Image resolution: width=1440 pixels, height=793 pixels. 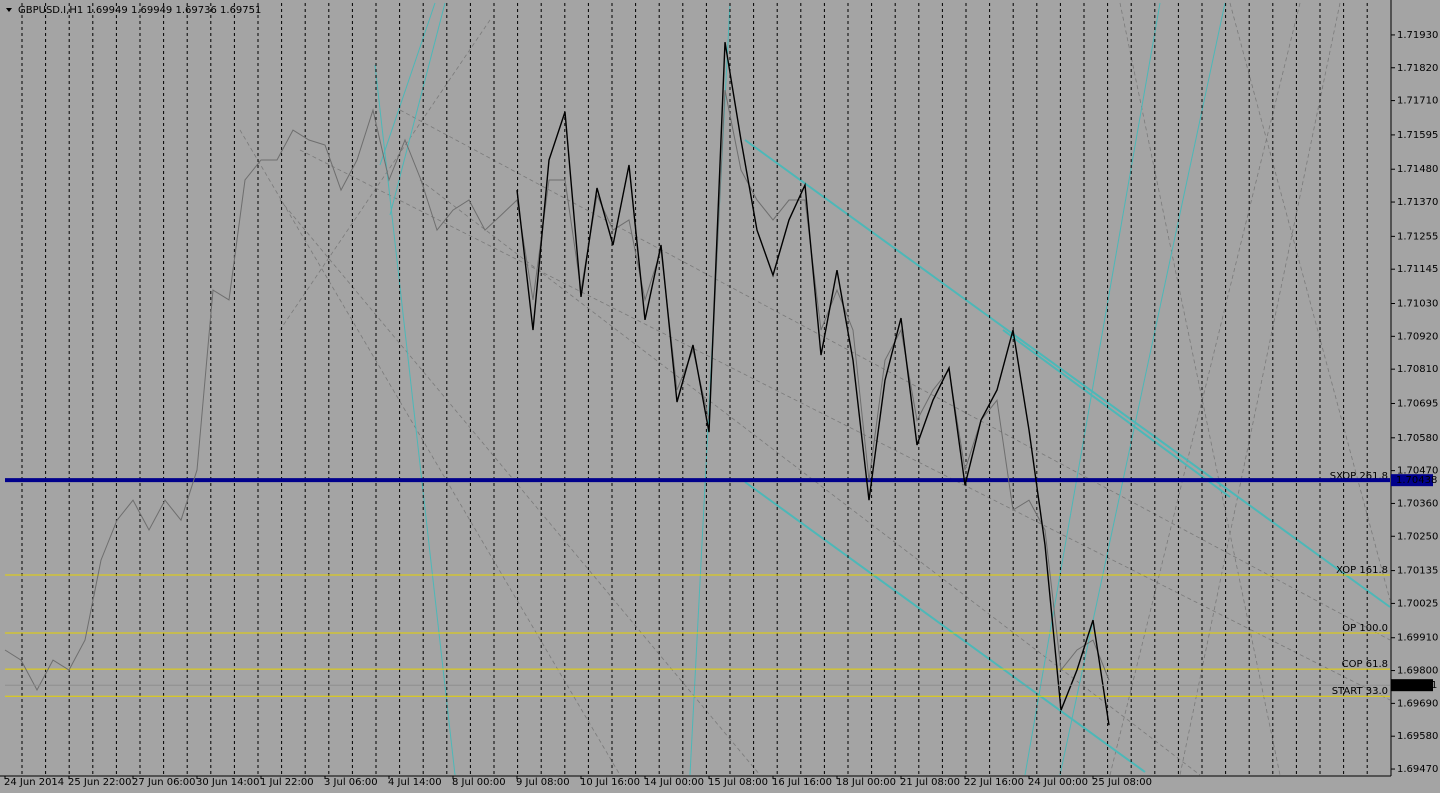 What do you see at coordinates (415, 782) in the screenshot?
I see `x-tick-label: 4 Jul 14:00` at bounding box center [415, 782].